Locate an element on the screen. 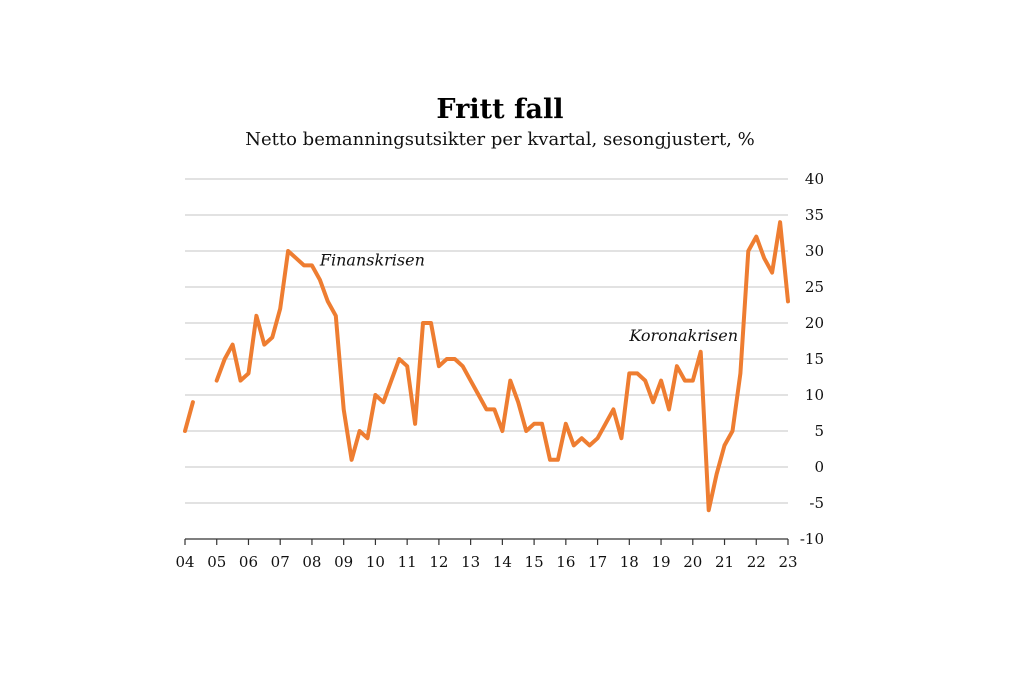 This screenshot has width=1036, height=678. x-tick-label: 18 is located at coordinates (629, 562).